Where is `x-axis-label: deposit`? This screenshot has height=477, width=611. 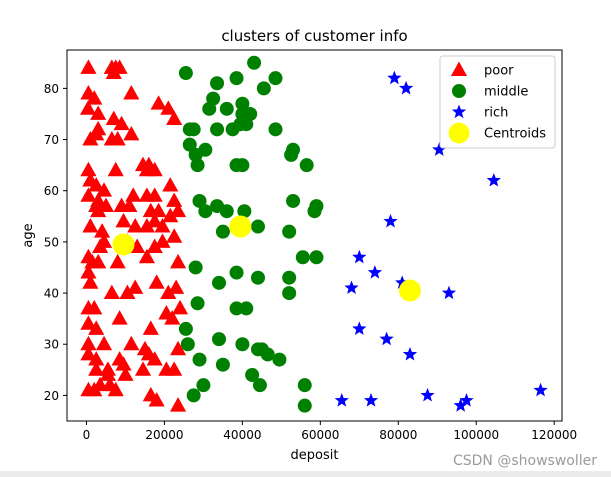
x-axis-label: deposit is located at coordinates (315, 455).